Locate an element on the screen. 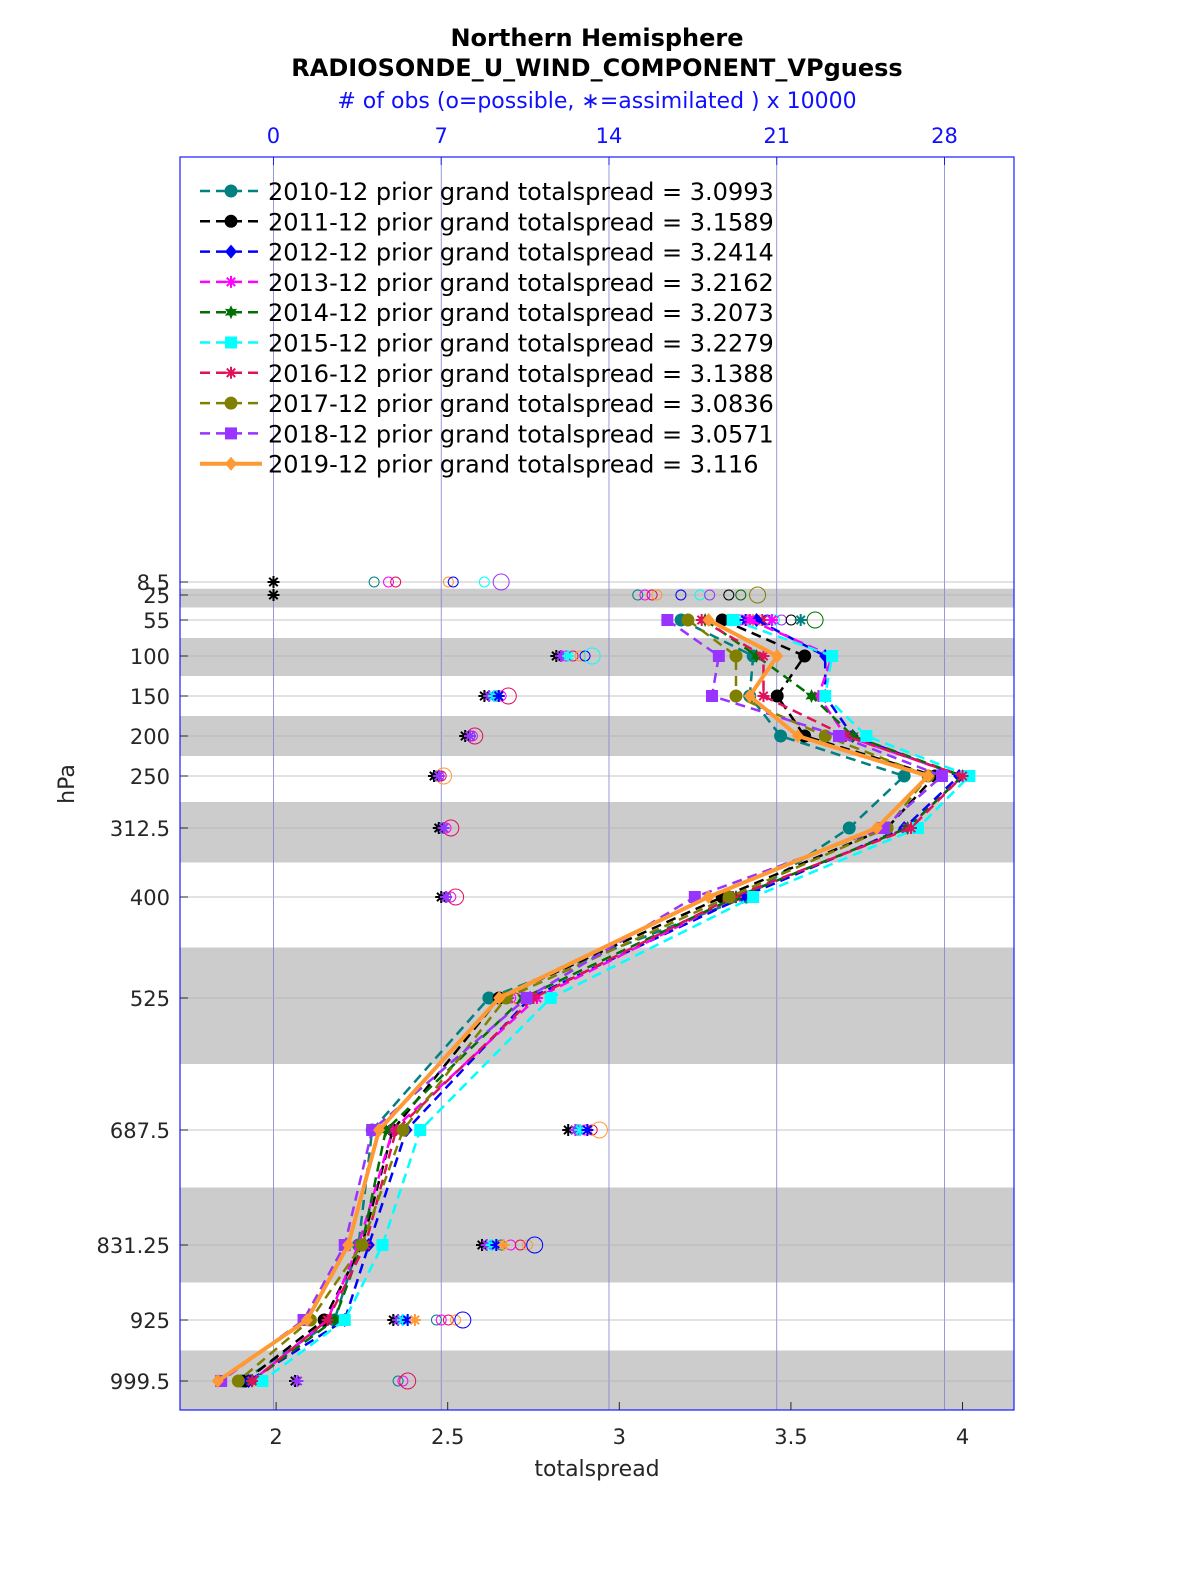 The width and height of the screenshot is (1200, 1575). y-tick-label-1: 25 is located at coordinates (156, 596).